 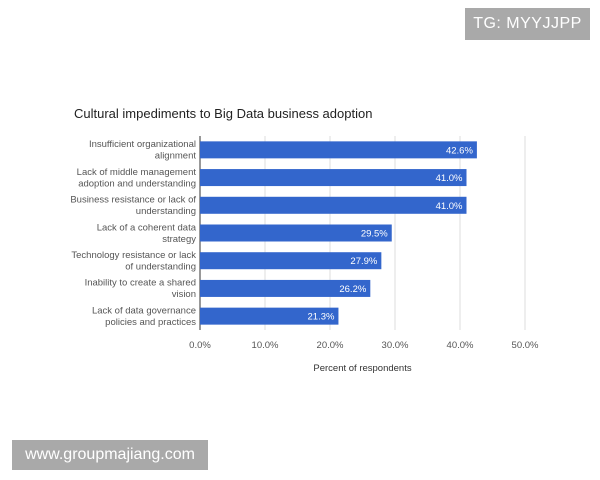 I want to click on data-label: 42.6%, so click(x=459, y=150).